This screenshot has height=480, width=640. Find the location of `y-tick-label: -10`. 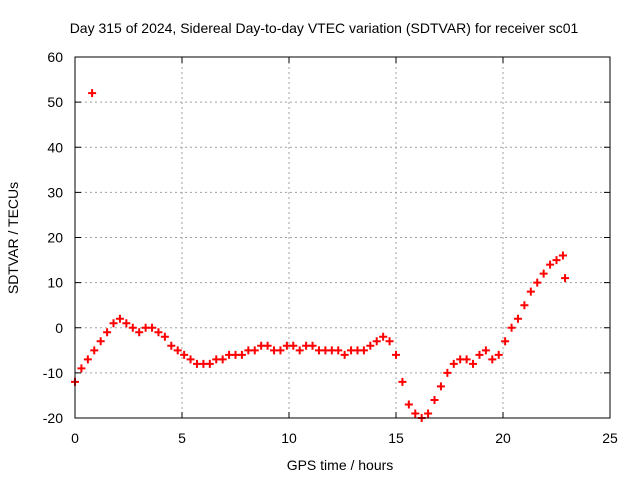

y-tick-label: -10 is located at coordinates (53, 373).